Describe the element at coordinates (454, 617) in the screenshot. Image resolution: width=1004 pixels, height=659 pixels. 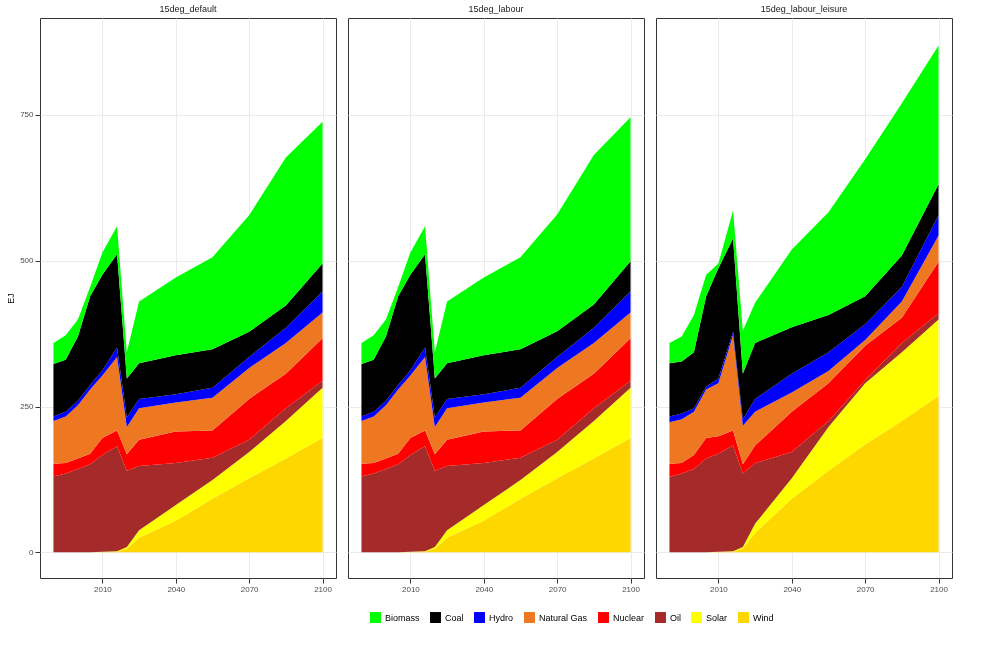
I see `legend-label: Coal` at that location.